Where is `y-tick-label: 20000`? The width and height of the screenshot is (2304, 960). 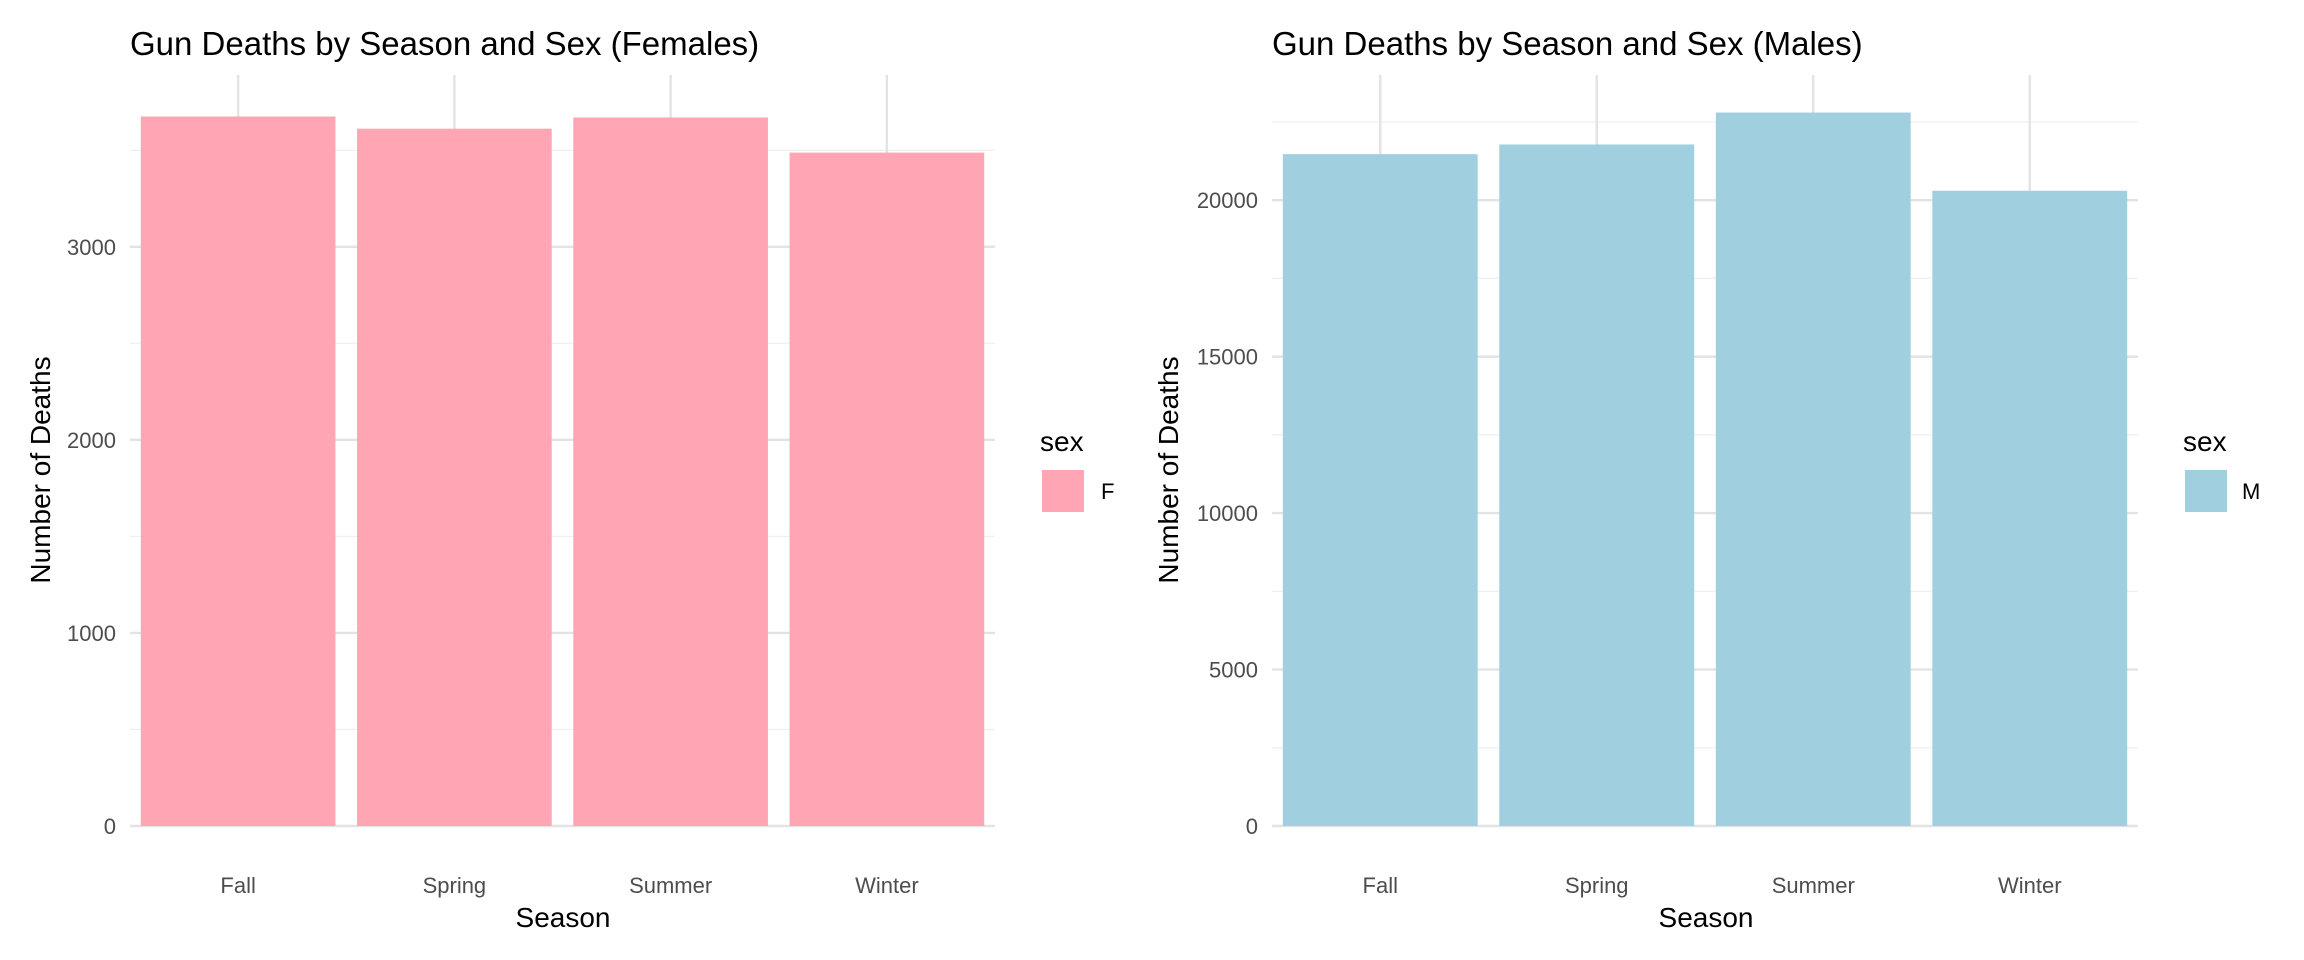
y-tick-label: 20000 is located at coordinates (1227, 200).